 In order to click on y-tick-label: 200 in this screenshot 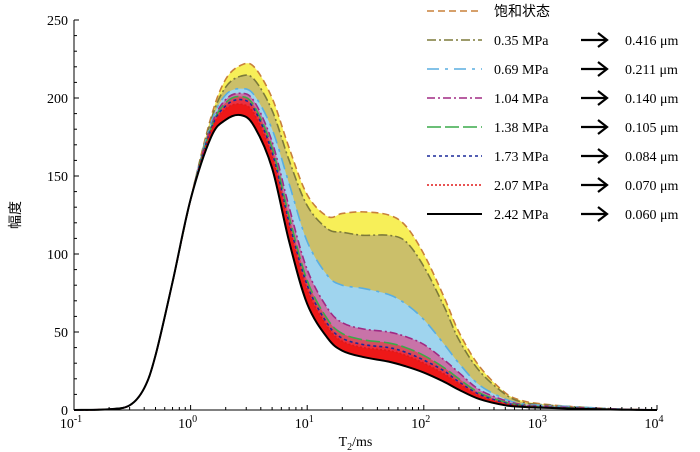, I will do `click(57, 99)`.